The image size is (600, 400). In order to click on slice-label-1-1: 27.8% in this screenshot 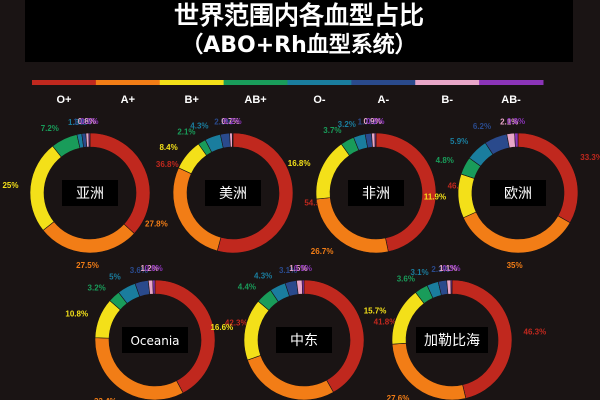, I will do `click(156, 223)`.